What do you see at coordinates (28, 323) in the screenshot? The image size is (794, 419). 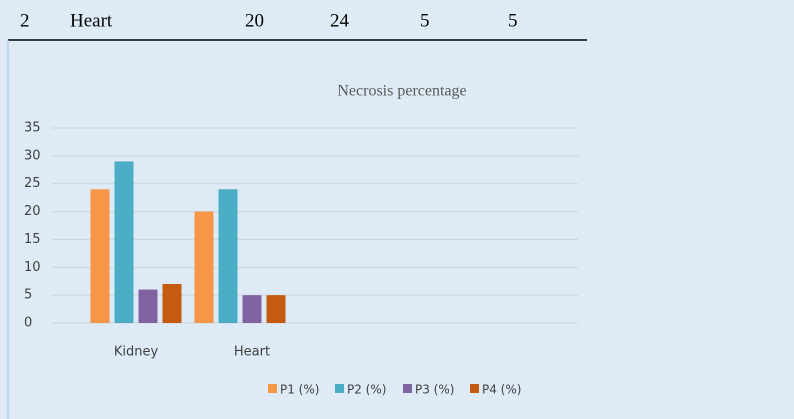 I see `y-tick-label: 0` at bounding box center [28, 323].